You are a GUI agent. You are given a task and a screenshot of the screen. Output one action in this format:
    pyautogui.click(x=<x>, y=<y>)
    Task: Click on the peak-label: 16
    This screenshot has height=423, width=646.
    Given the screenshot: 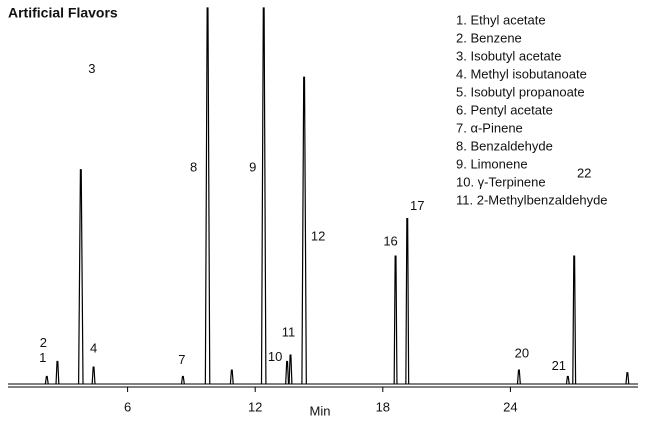 What is the action you would take?
    pyautogui.click(x=390, y=241)
    